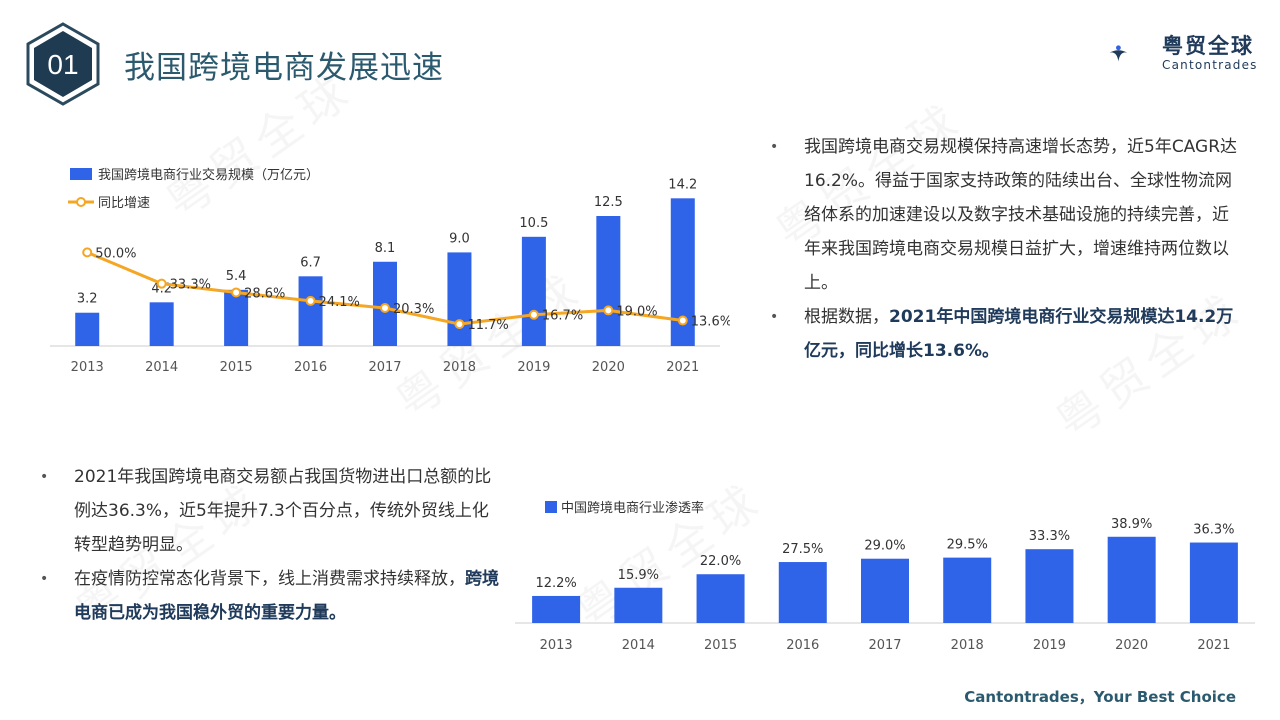  I want to click on bar-value-label: 14.2, so click(682, 184).